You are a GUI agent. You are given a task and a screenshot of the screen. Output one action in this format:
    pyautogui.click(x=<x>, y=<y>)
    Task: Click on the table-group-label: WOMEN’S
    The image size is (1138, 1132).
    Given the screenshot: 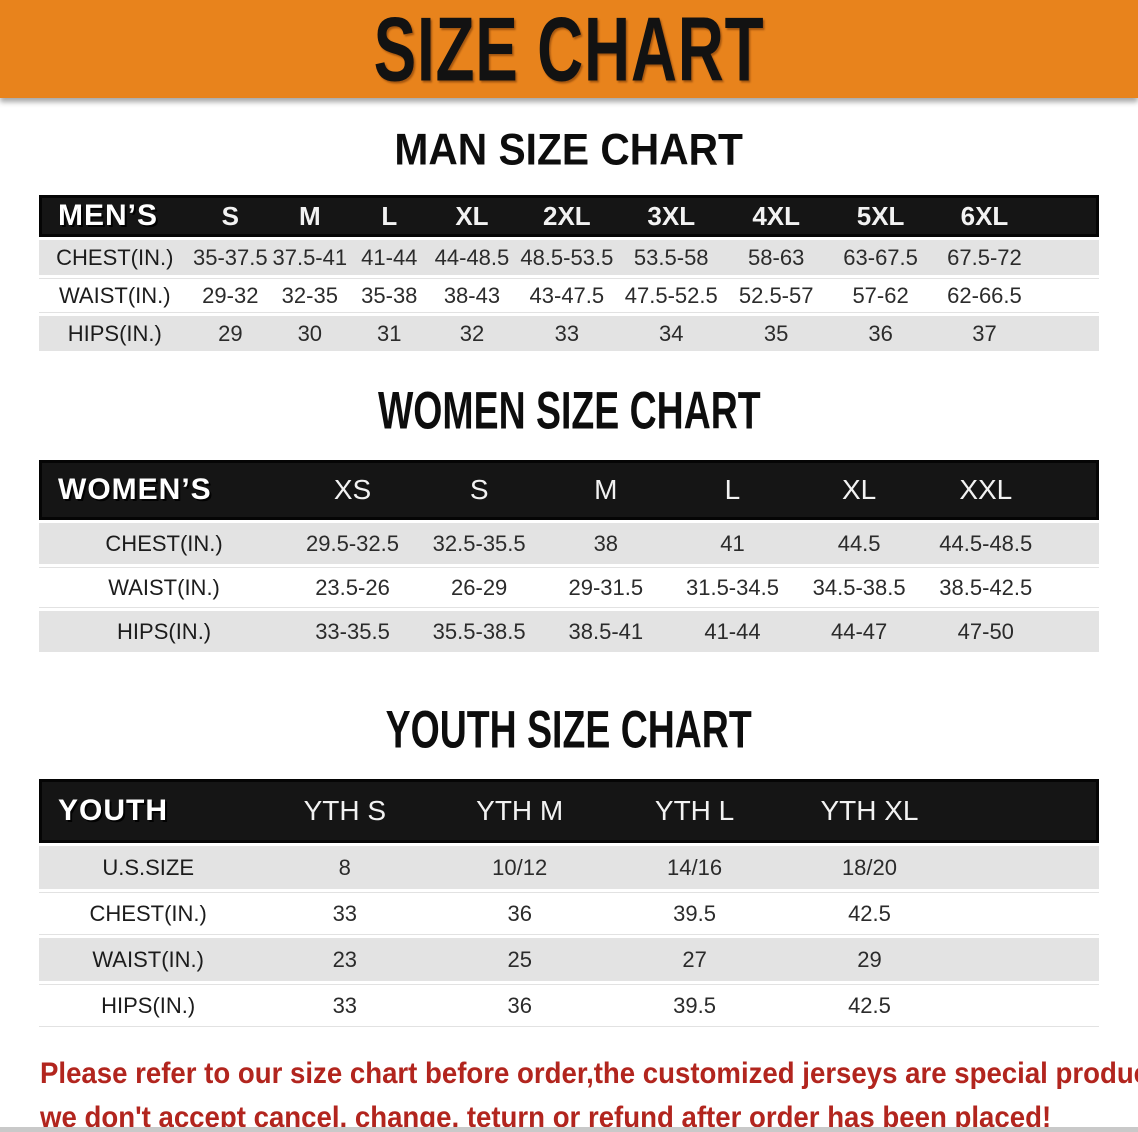 What is the action you would take?
    pyautogui.click(x=164, y=490)
    